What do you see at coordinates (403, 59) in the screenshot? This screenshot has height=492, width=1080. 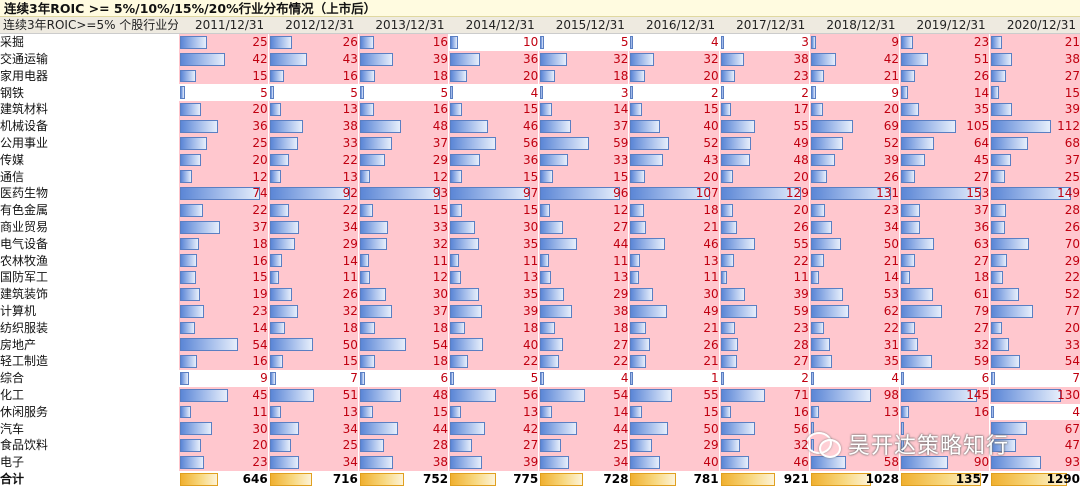 I see `value-cell: 39` at bounding box center [403, 59].